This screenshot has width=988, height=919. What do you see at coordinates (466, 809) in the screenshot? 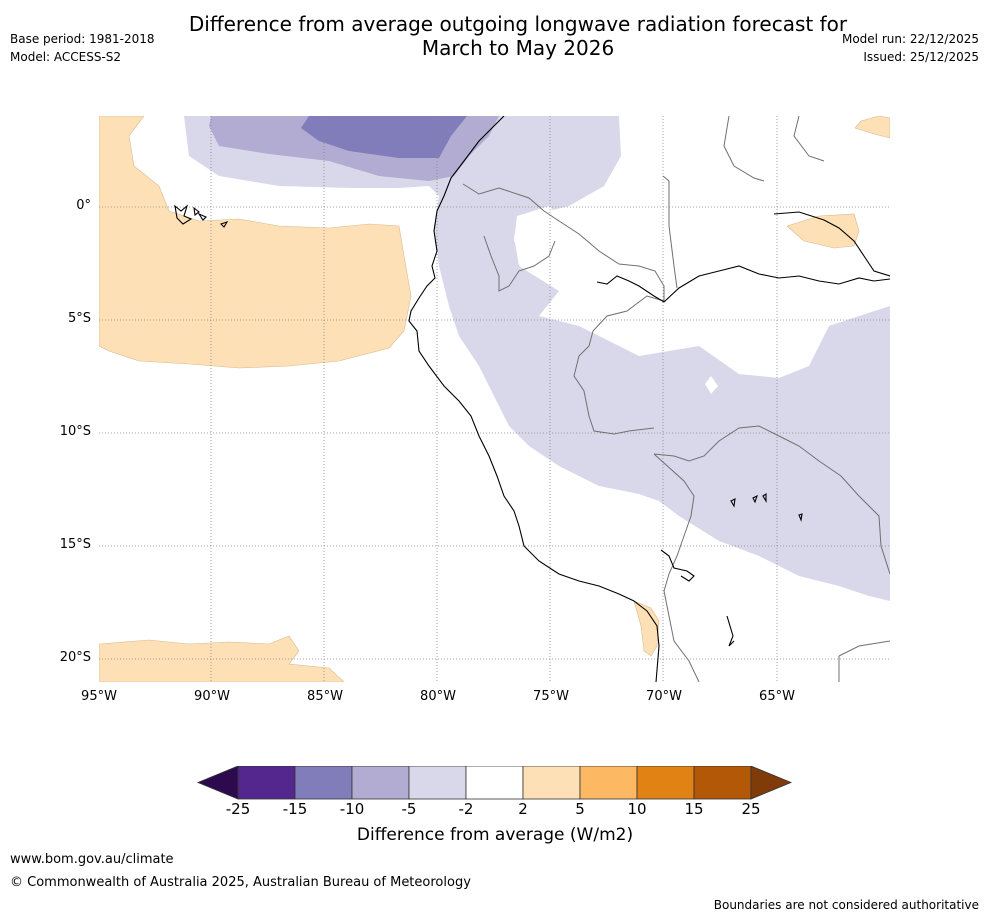
I see `colorbar-tick: -2` at bounding box center [466, 809].